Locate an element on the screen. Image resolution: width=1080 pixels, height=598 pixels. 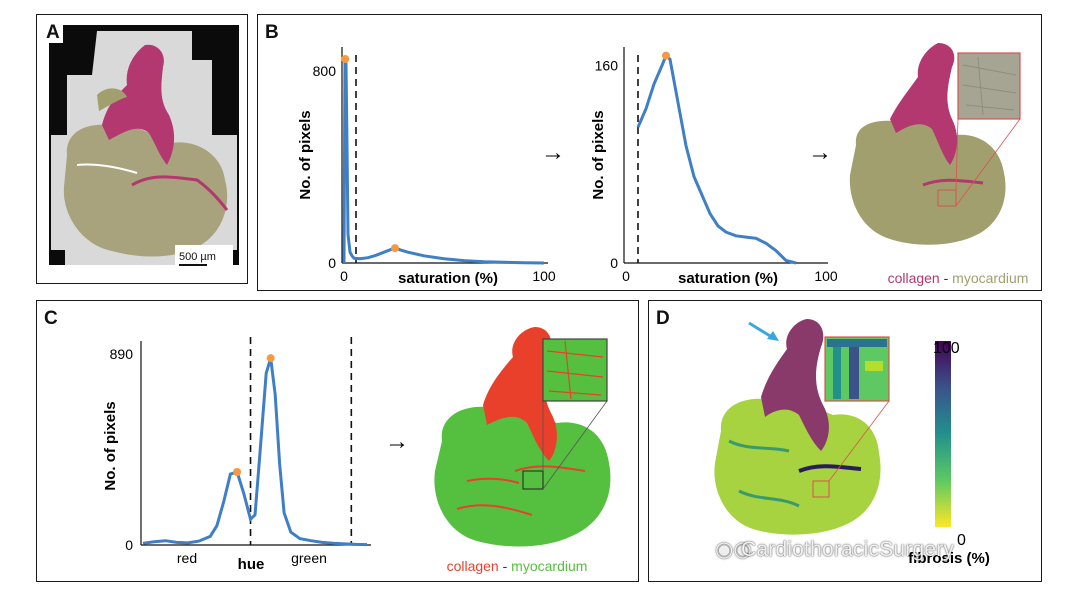
chart-b-left: 0 800 0 100 saturation (%) No. of pixels is located at coordinates (426, 167).